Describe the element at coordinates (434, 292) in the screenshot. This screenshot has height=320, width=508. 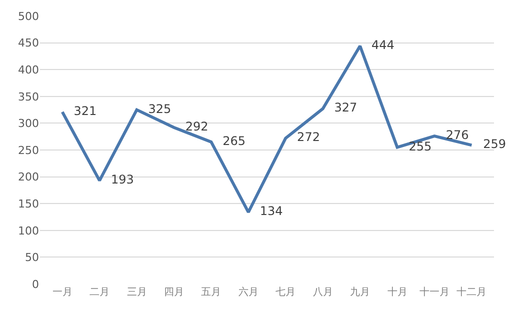
I see `x-tick-label: 十一月` at that location.